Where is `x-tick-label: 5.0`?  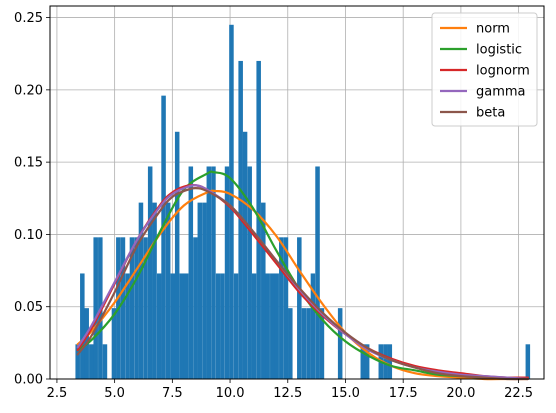
x-tick-label: 5.0 is located at coordinates (114, 393).